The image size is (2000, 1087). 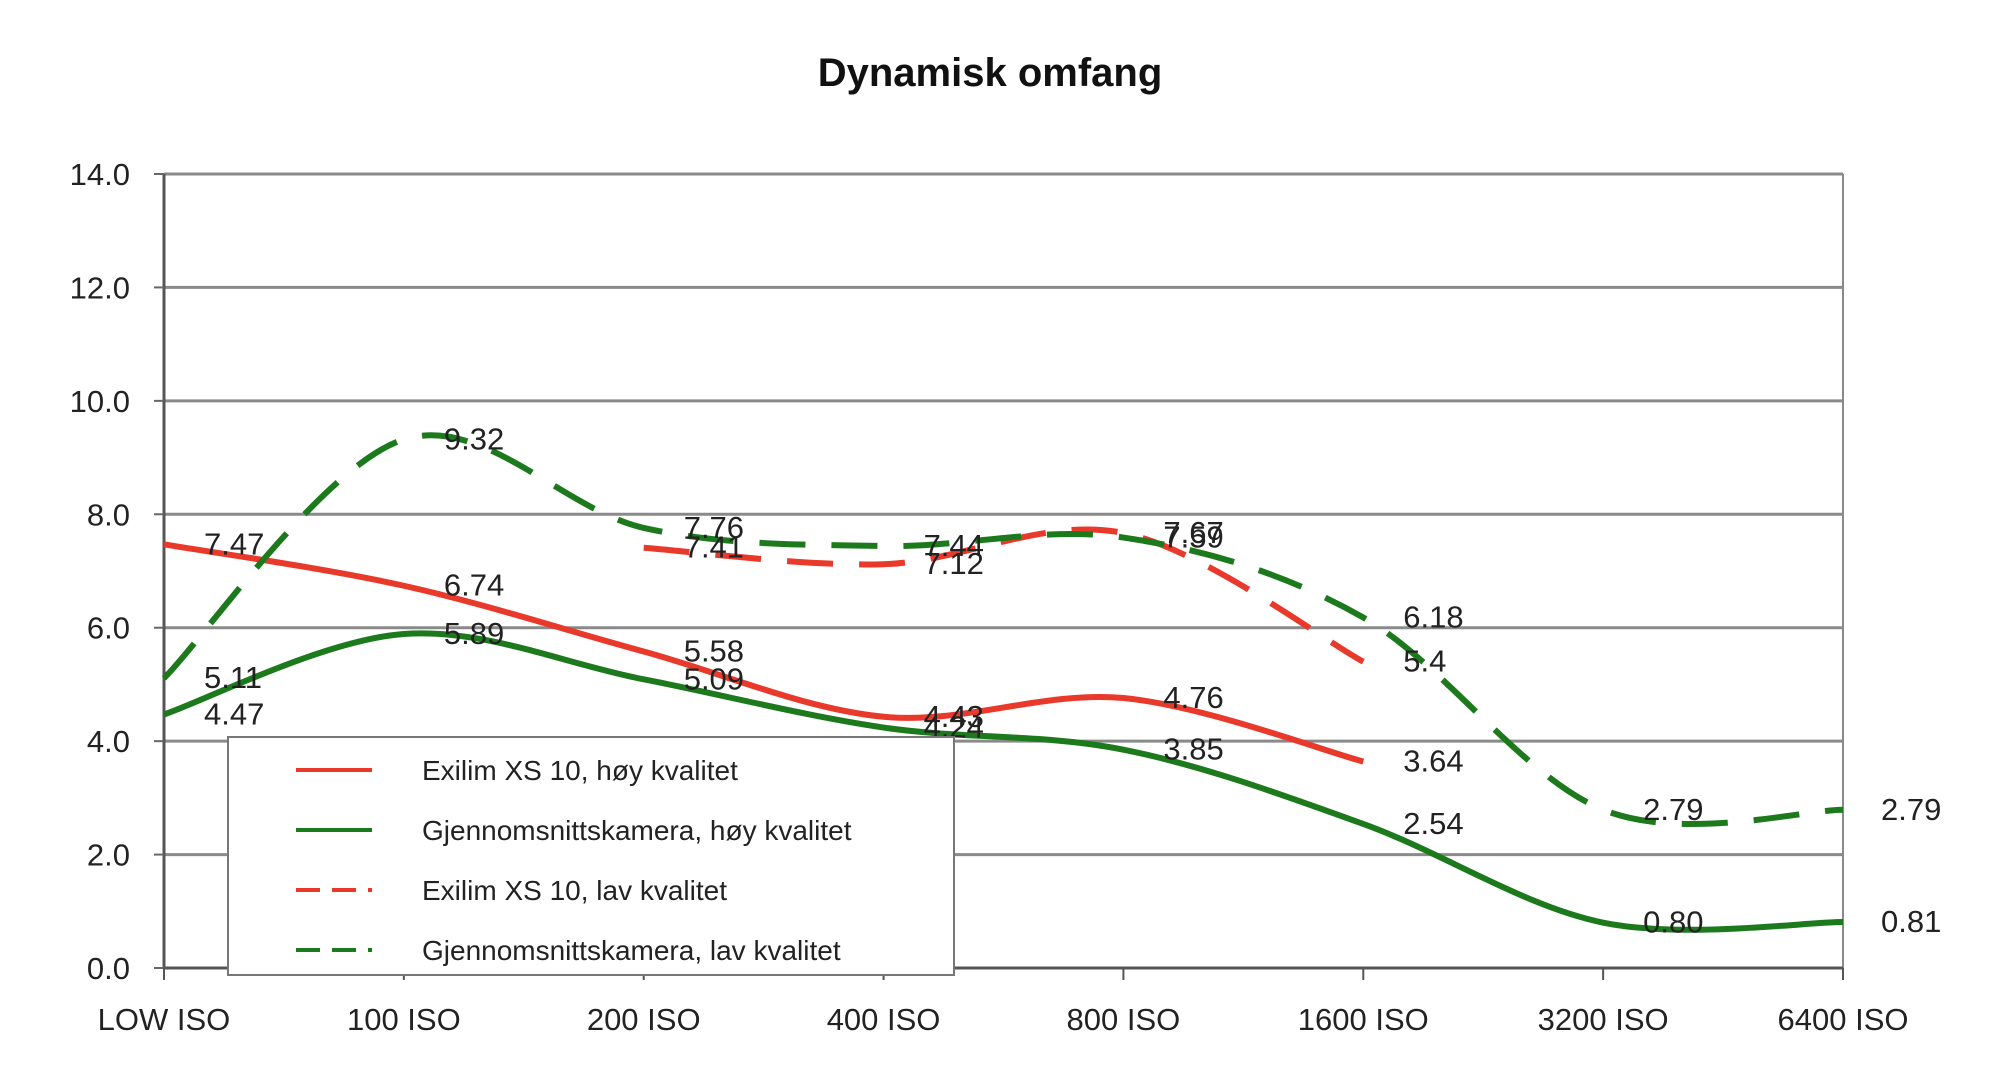 What do you see at coordinates (954, 545) in the screenshot?
I see `data-label: 7.44` at bounding box center [954, 545].